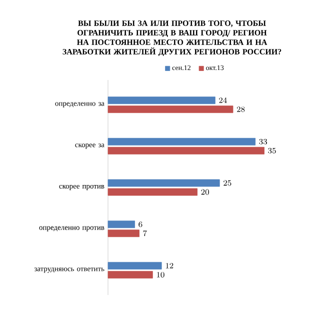 The height and width of the screenshot is (335, 335). Describe the element at coordinates (272, 151) in the screenshot. I see `data-label: 35` at that location.